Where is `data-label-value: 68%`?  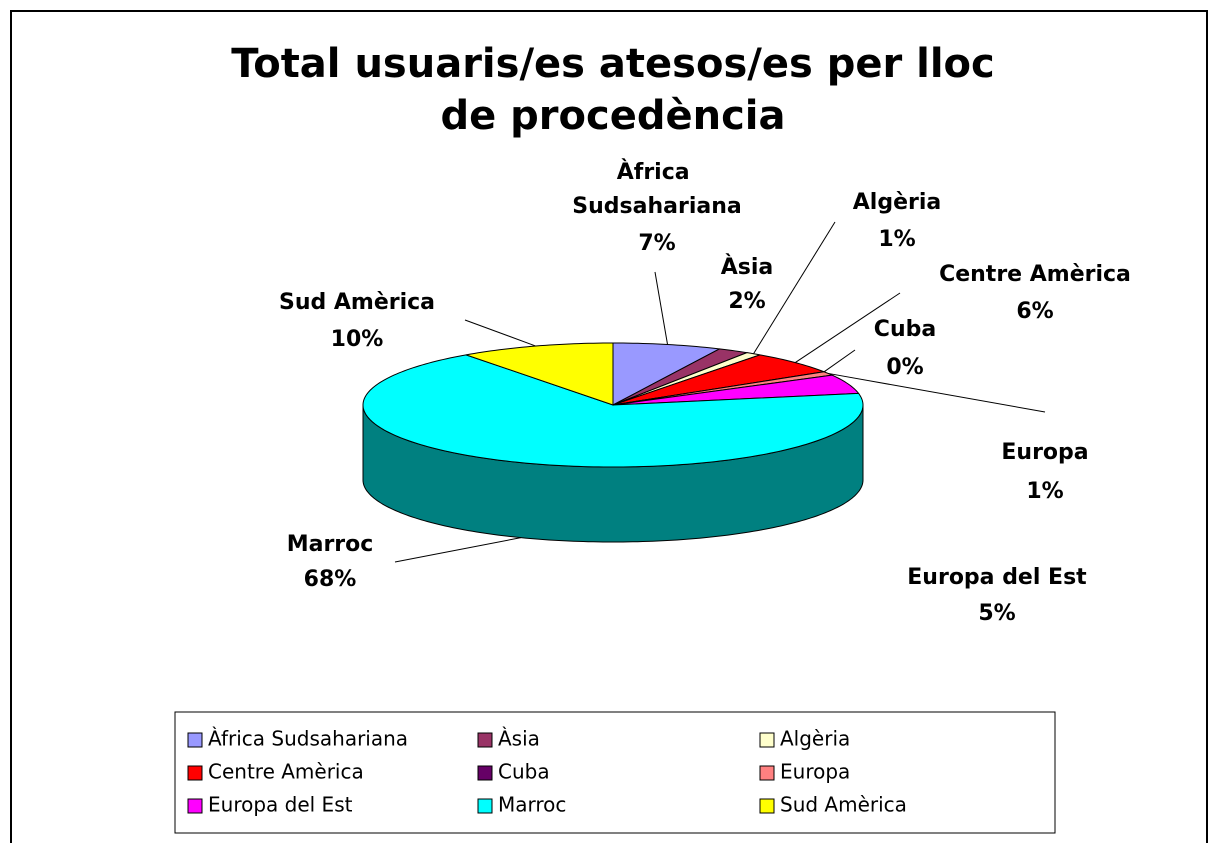
data-label-value: 68% is located at coordinates (330, 579).